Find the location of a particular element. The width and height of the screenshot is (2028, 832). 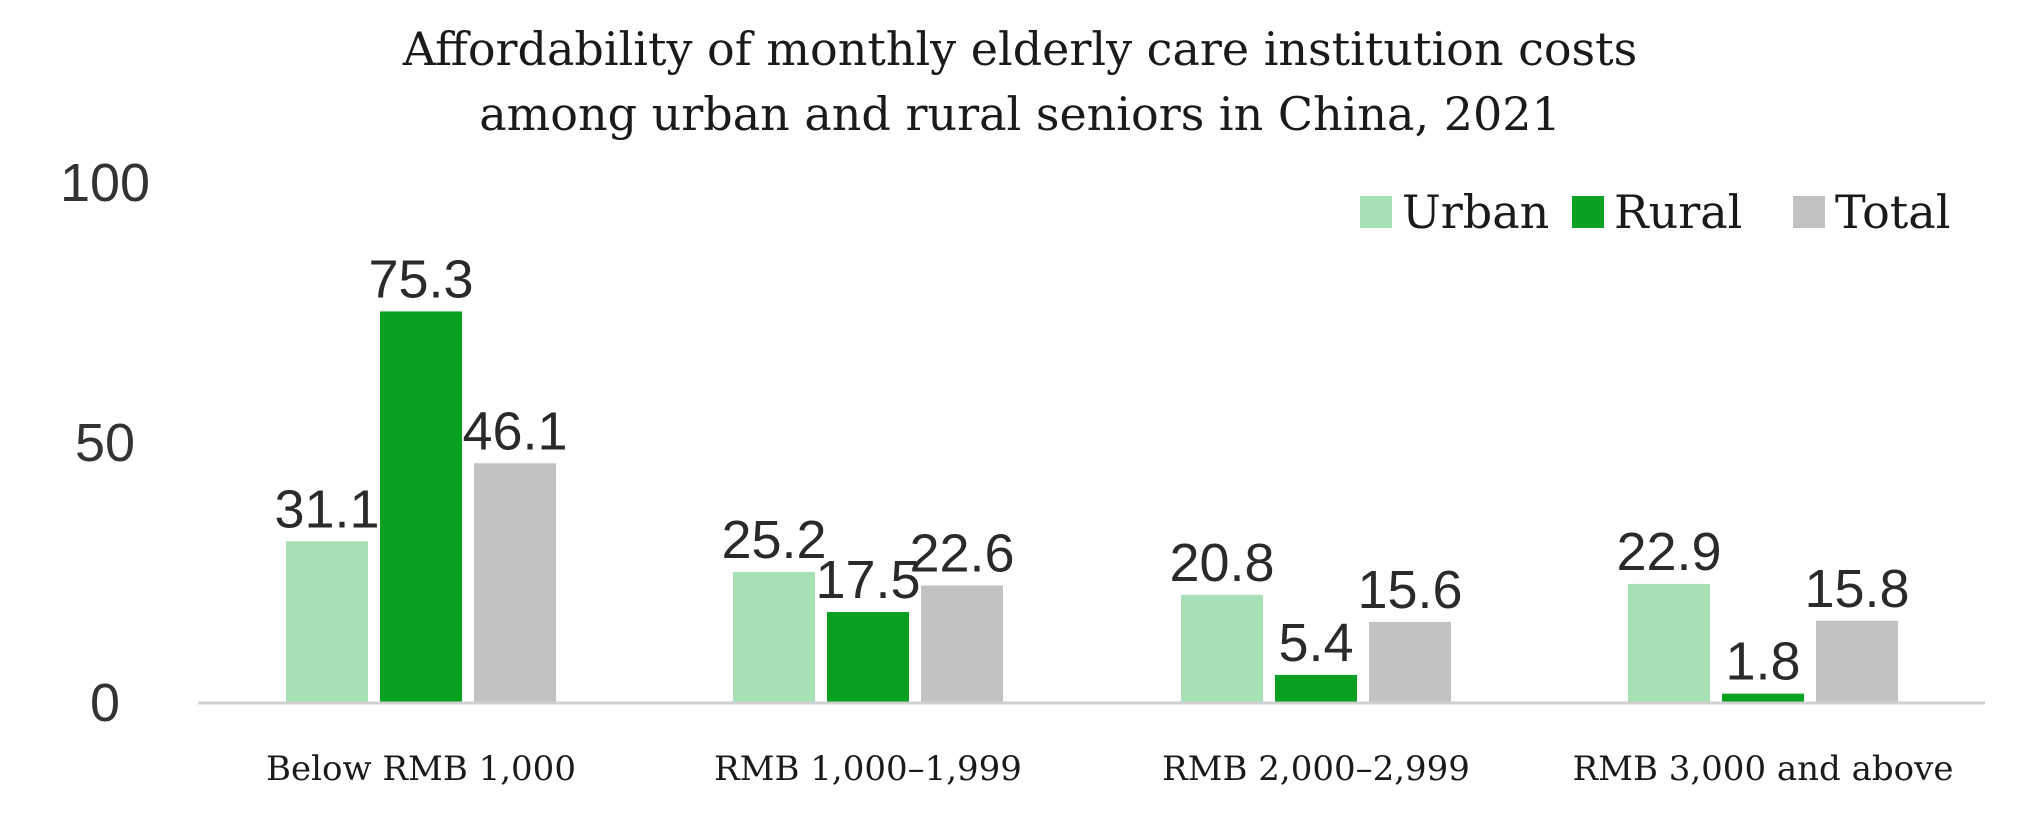

data-label: 5.4 is located at coordinates (1315, 643).